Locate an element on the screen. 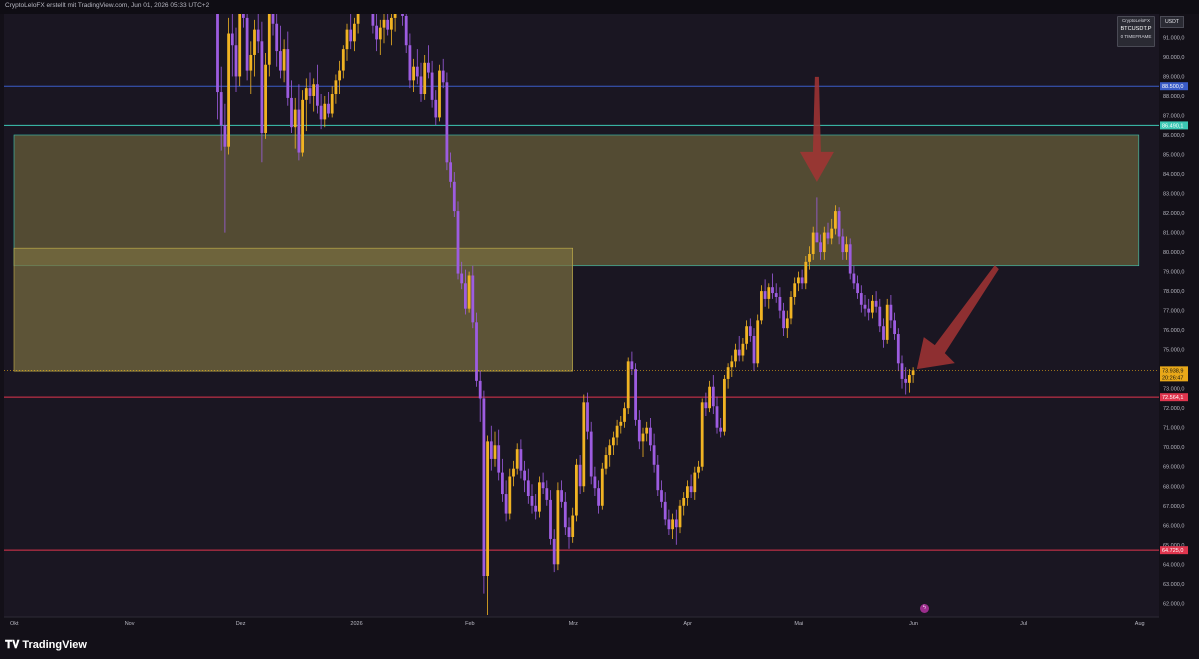 The image size is (1199, 659). x-tick-label: Feb is located at coordinates (469, 624).